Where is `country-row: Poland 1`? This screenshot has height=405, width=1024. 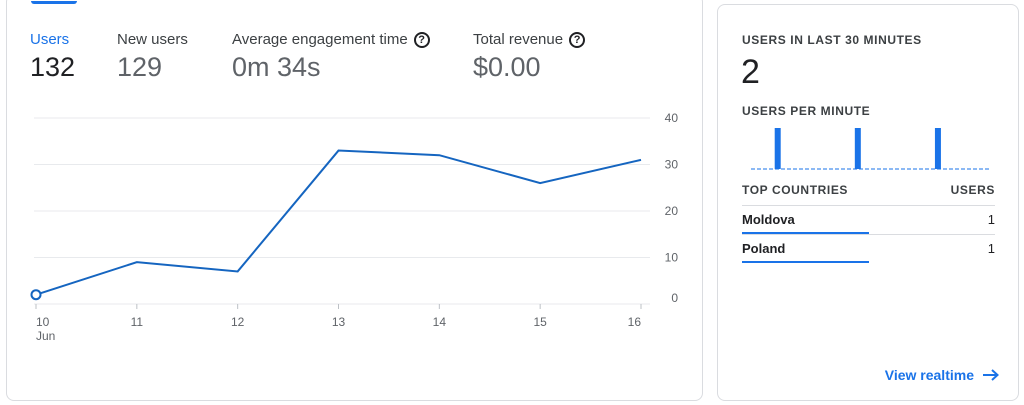
country-row: Poland 1 is located at coordinates (868, 248).